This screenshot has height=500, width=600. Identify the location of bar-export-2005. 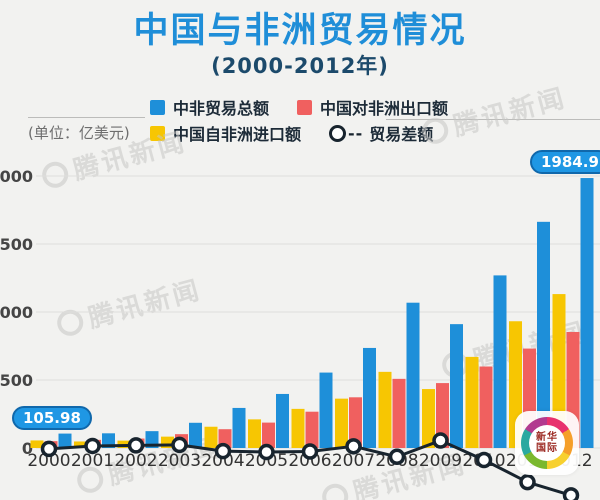
(268, 435).